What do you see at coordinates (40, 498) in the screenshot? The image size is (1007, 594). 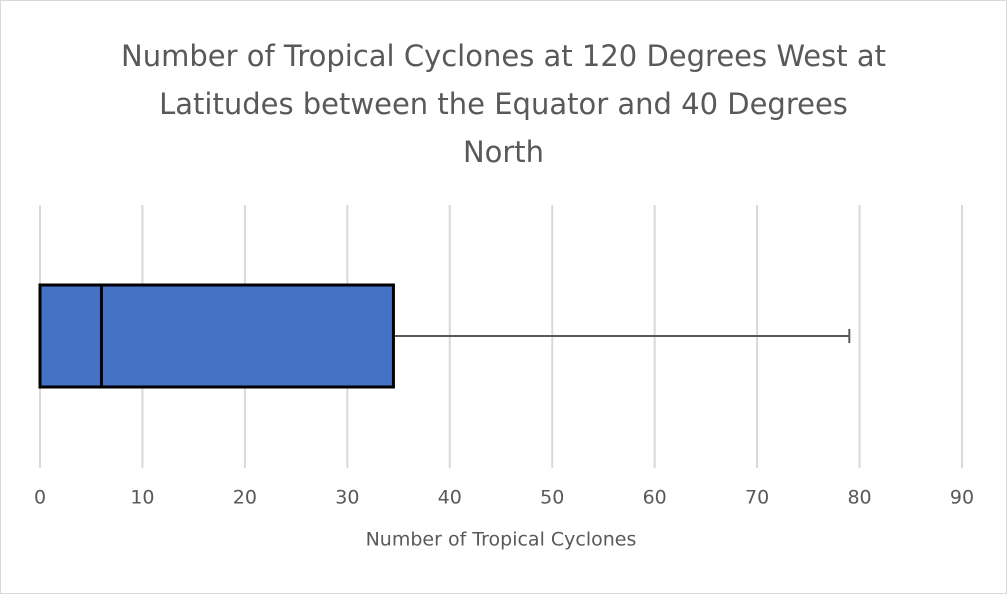 I see `x-tick-label: 0` at bounding box center [40, 498].